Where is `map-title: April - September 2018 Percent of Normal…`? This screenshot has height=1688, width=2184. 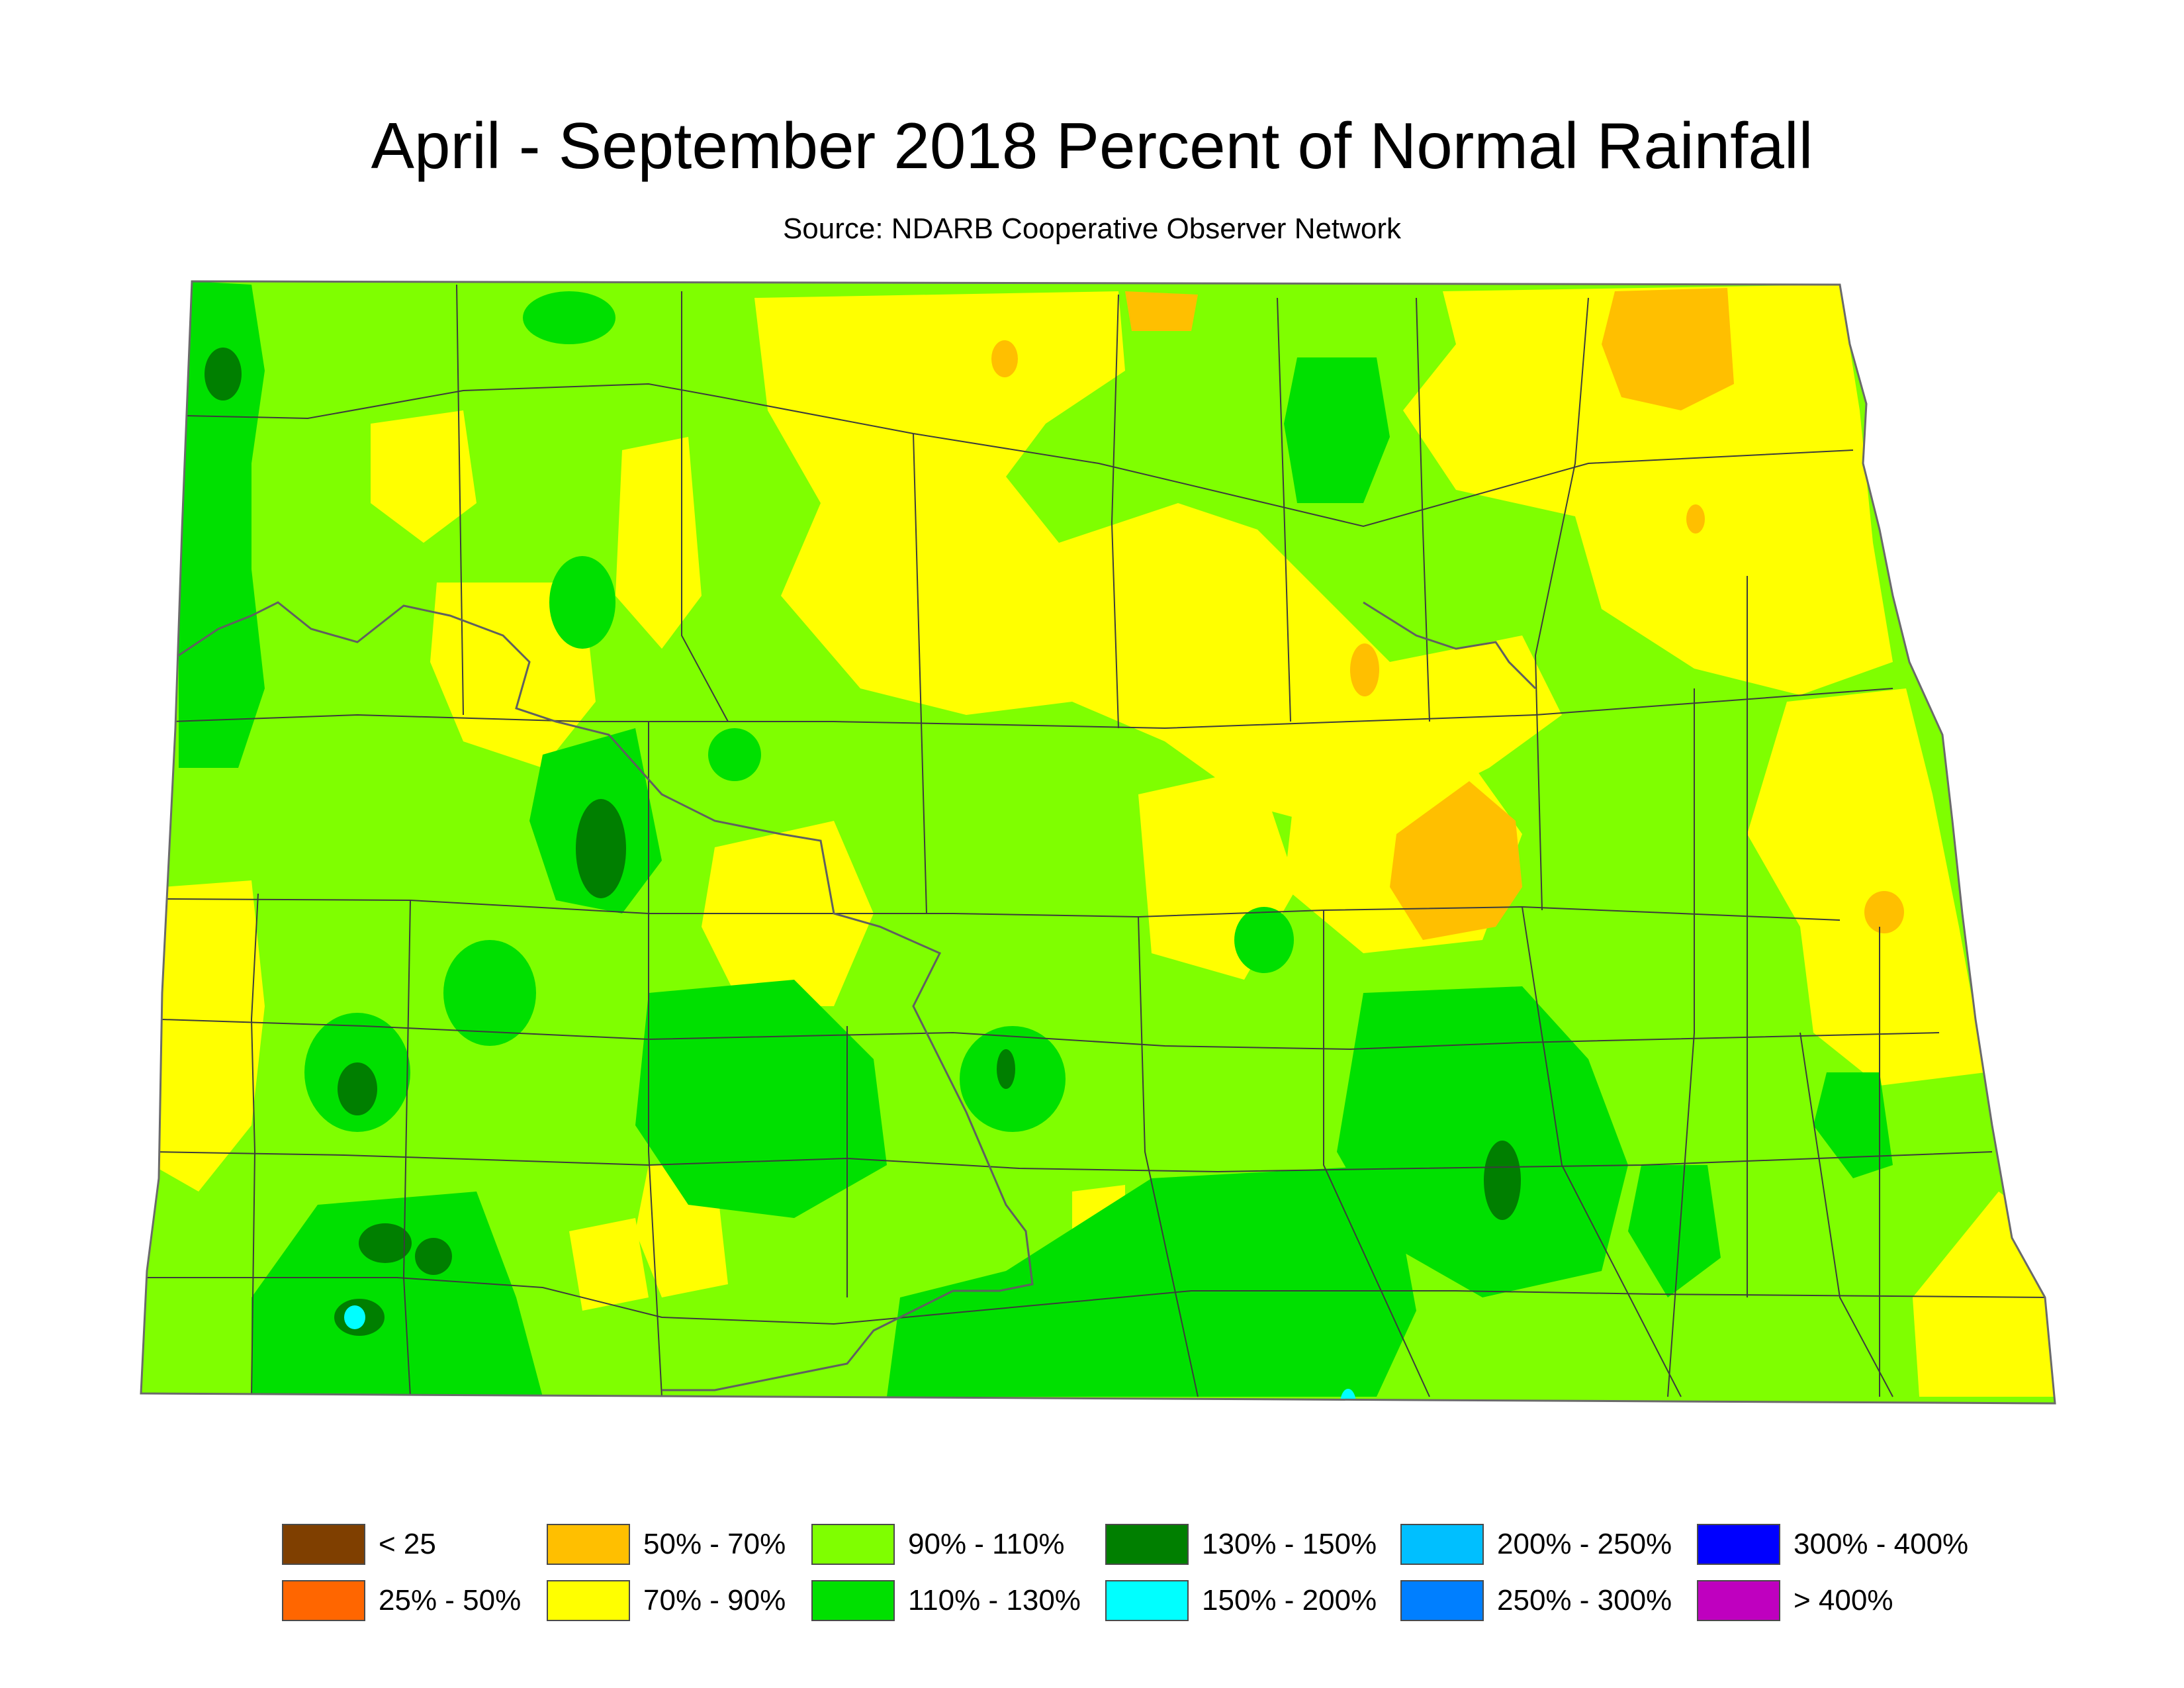
map-title: April - September 2018 Percent of Normal… is located at coordinates (1092, 145).